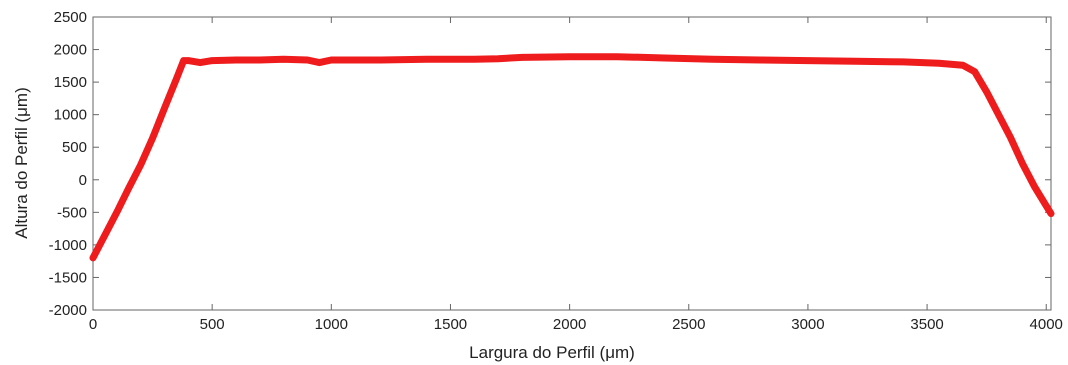 This screenshot has width=1068, height=365. Describe the element at coordinates (926, 324) in the screenshot. I see `x-tick-label: 3500` at that location.